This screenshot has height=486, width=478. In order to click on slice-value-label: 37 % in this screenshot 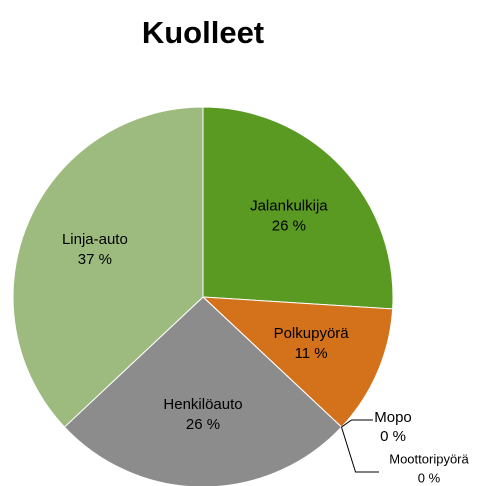, I will do `click(95, 259)`.